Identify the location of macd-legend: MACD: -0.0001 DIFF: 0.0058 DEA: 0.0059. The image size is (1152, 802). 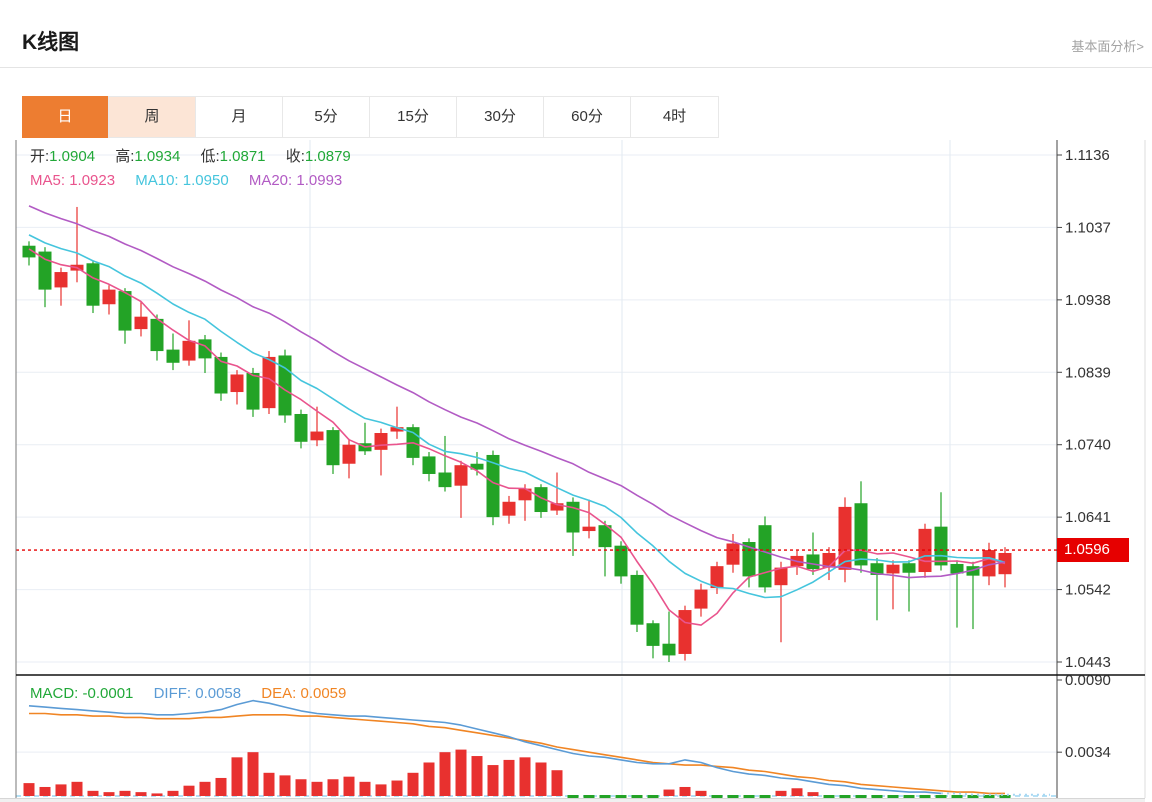
(196, 693).